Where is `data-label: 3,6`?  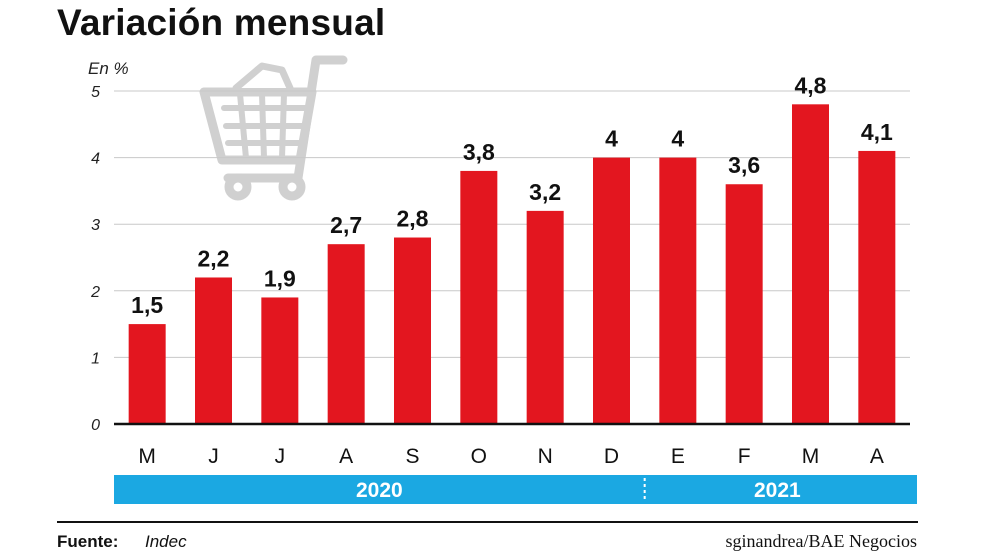
data-label: 3,6 is located at coordinates (744, 165).